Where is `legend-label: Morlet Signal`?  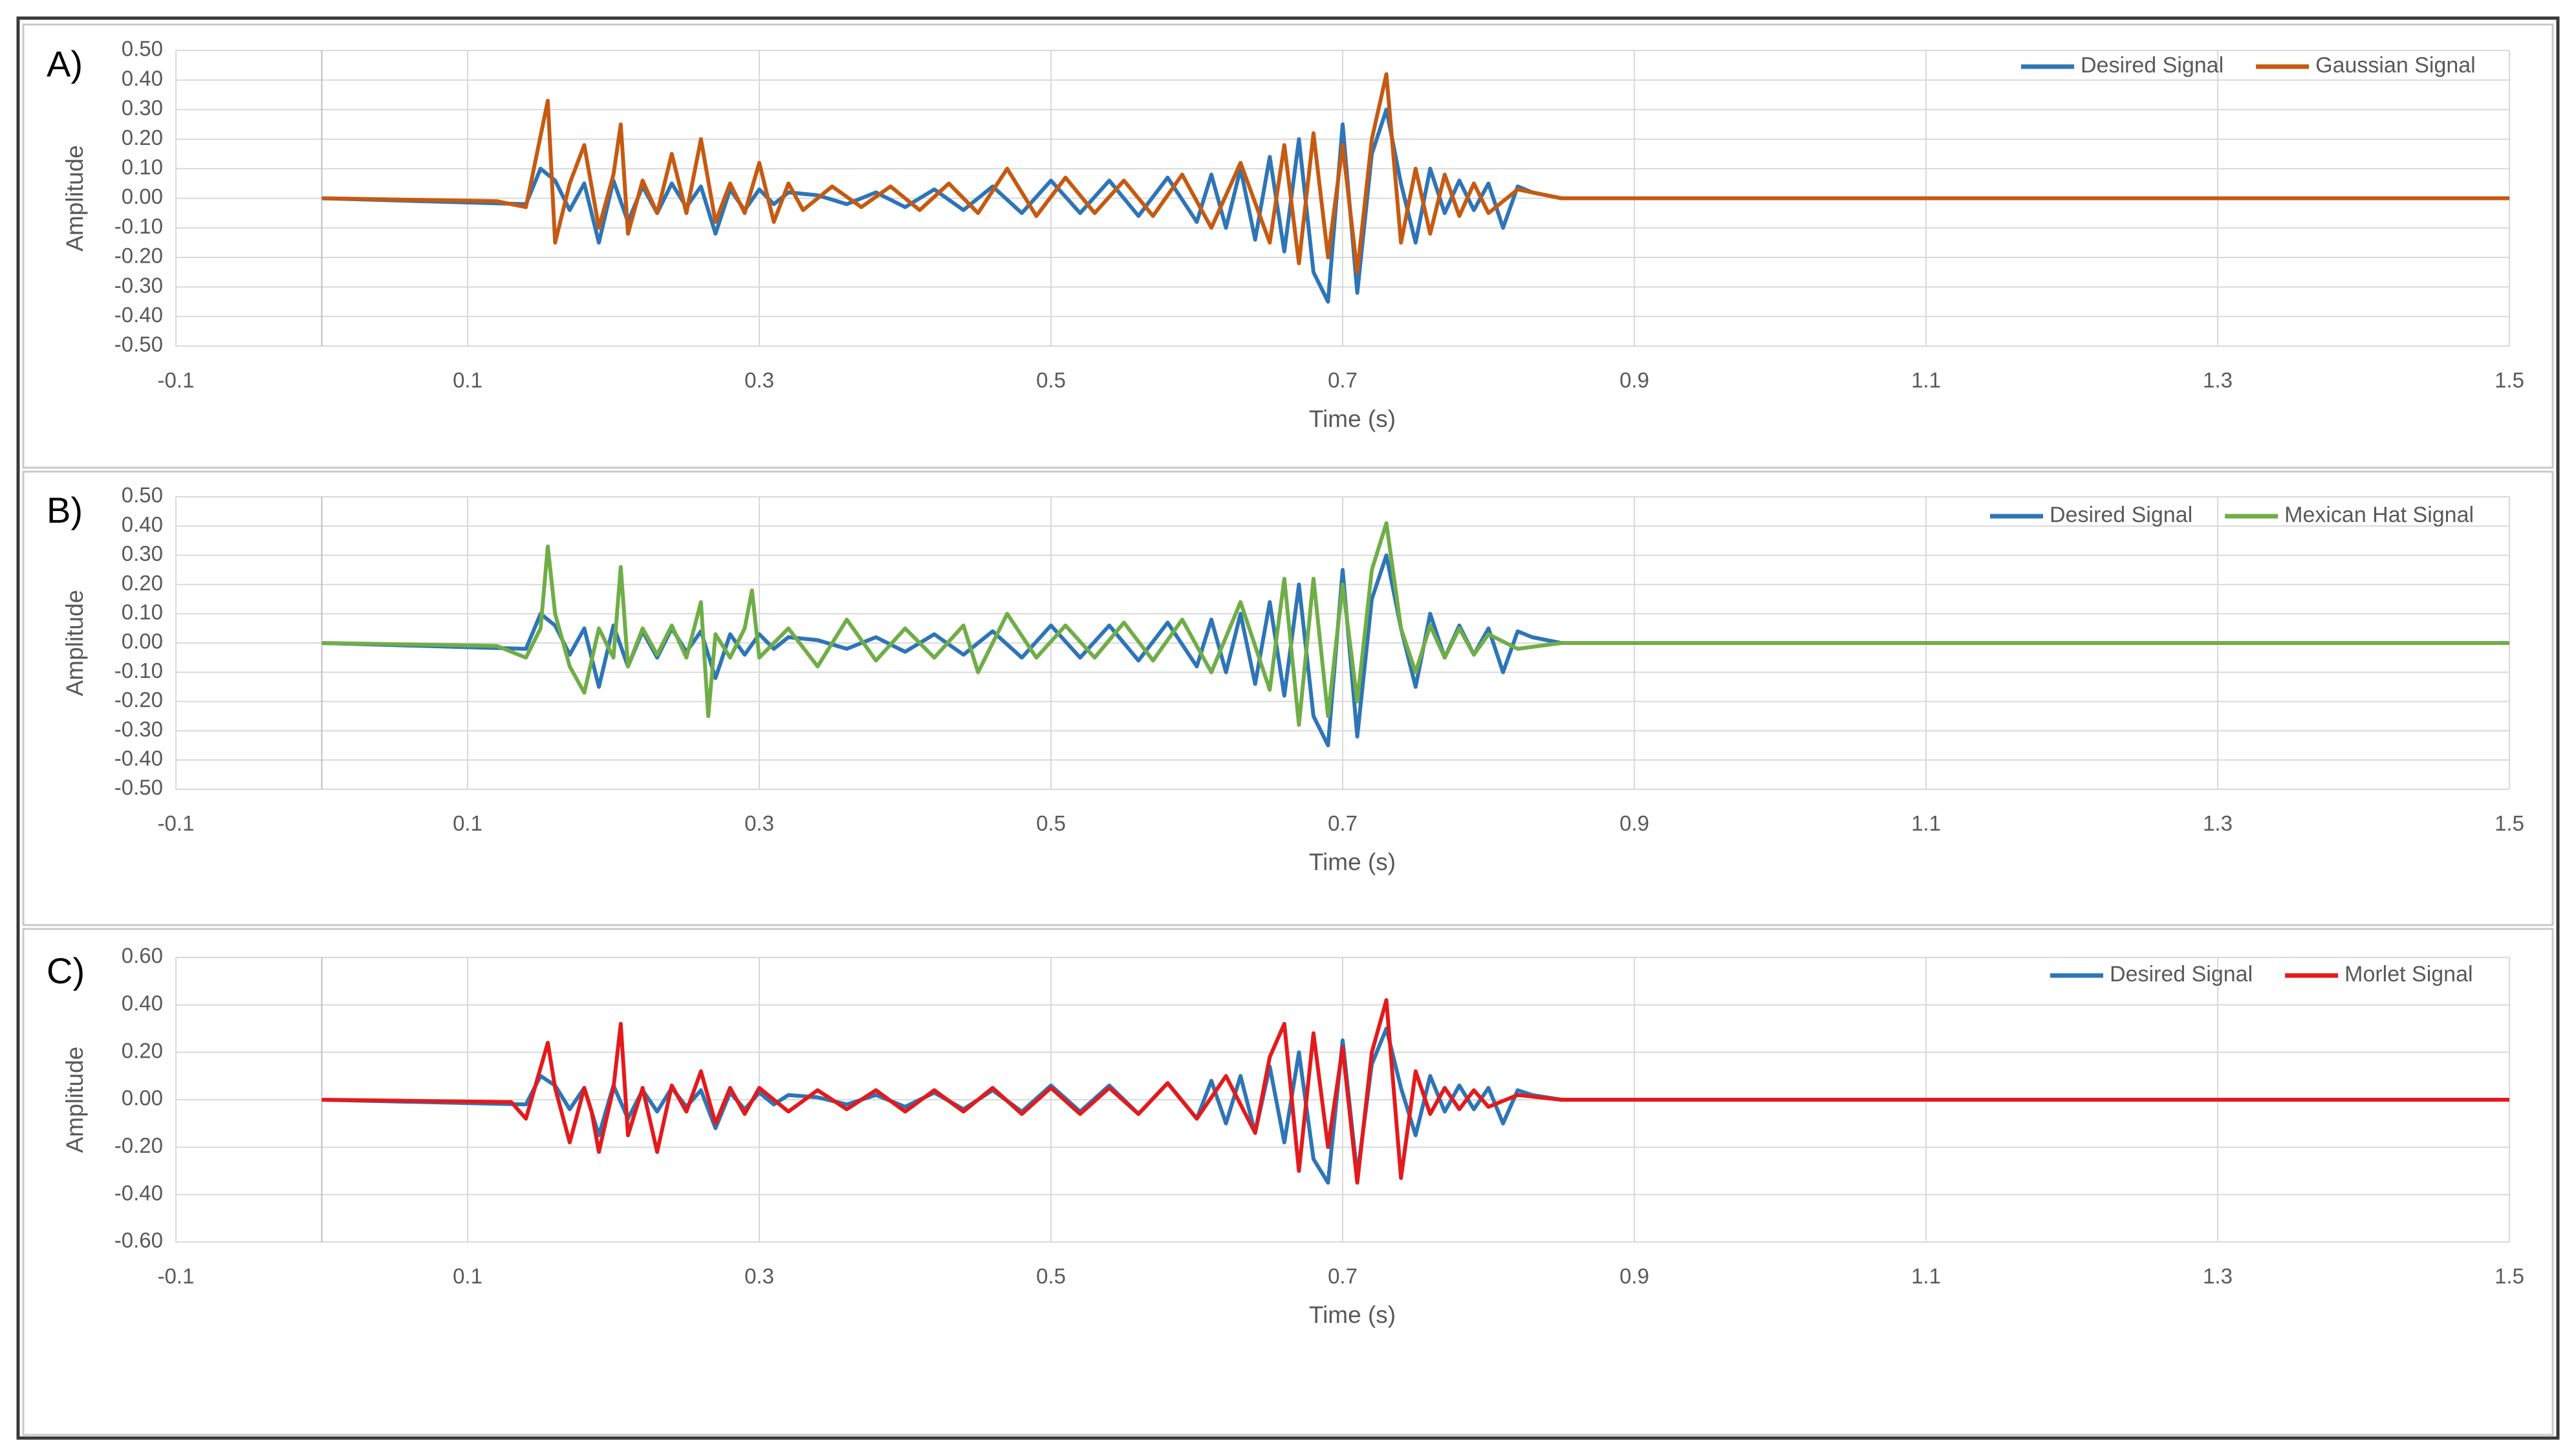 legend-label: Morlet Signal is located at coordinates (2408, 974).